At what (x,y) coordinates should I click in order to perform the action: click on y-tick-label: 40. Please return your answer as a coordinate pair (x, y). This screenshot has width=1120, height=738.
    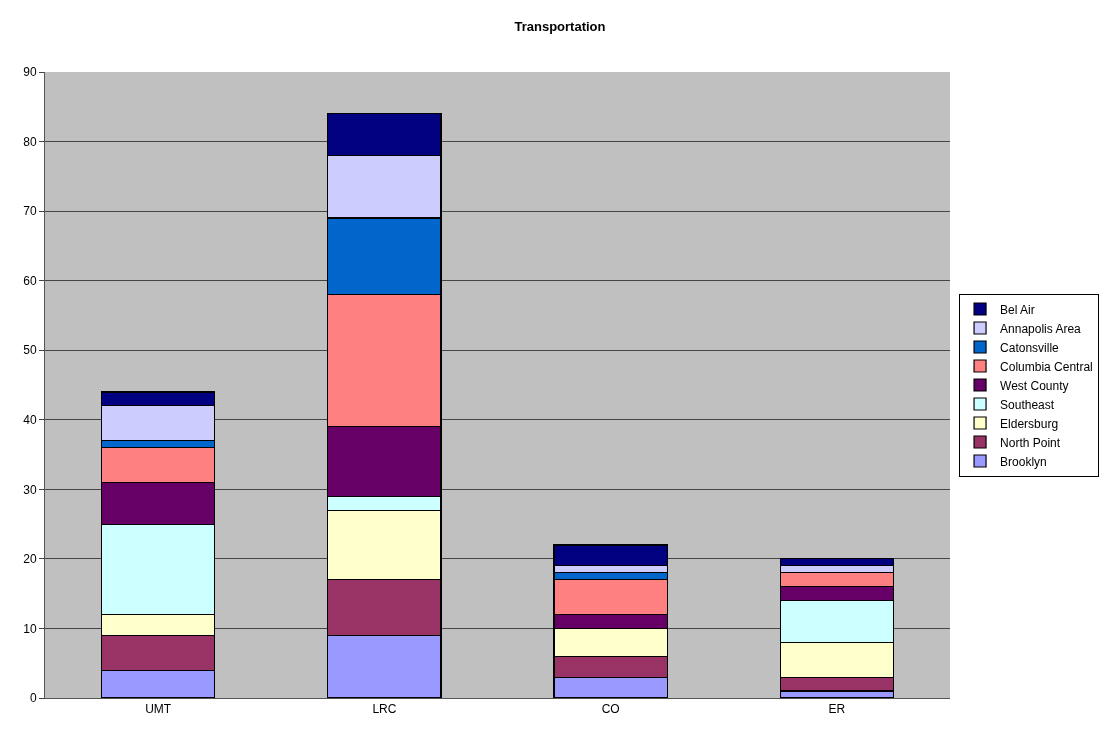
    Looking at the image, I should click on (30, 419).